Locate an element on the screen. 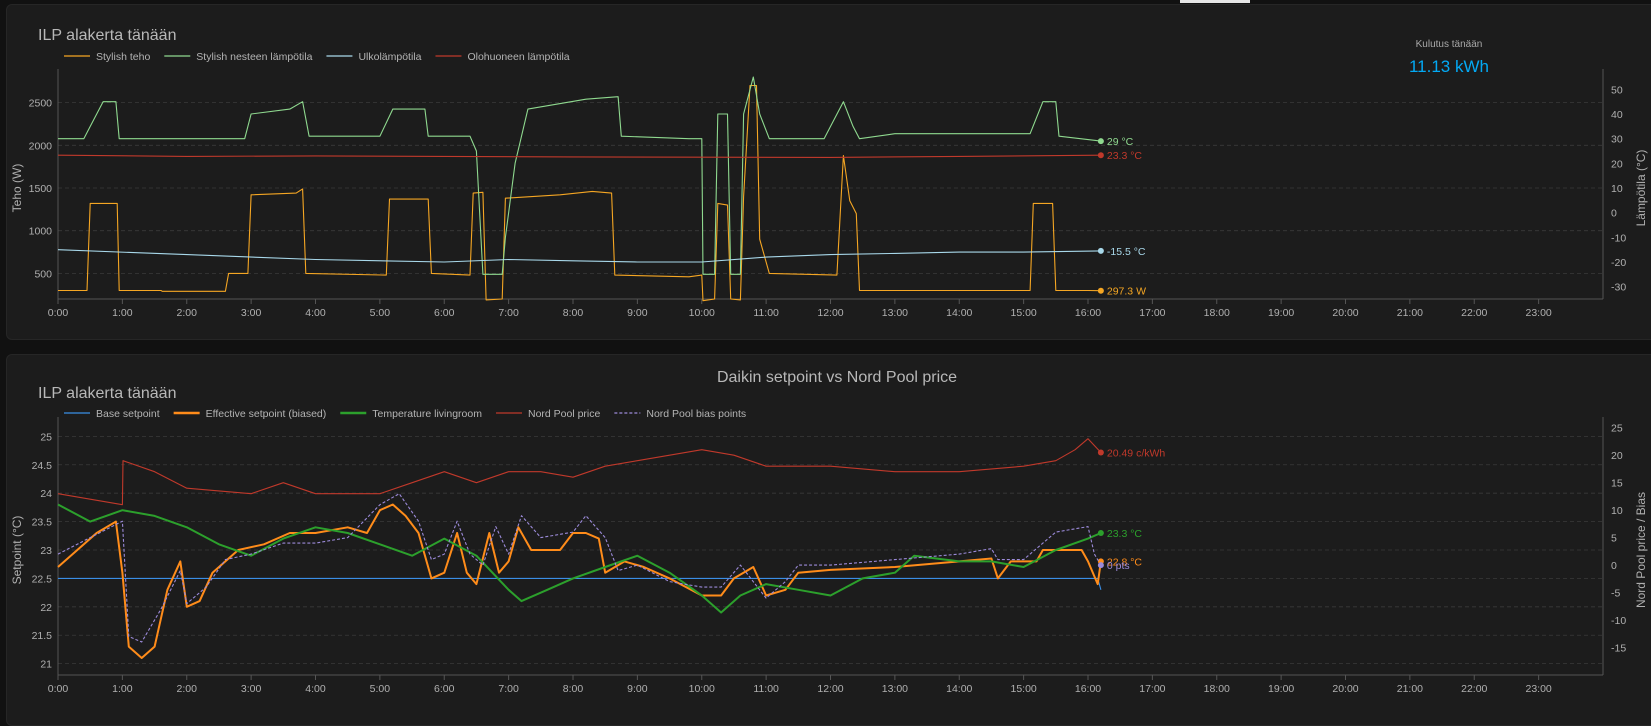  series-line-ulkol-mp-tila is located at coordinates (579, 256).